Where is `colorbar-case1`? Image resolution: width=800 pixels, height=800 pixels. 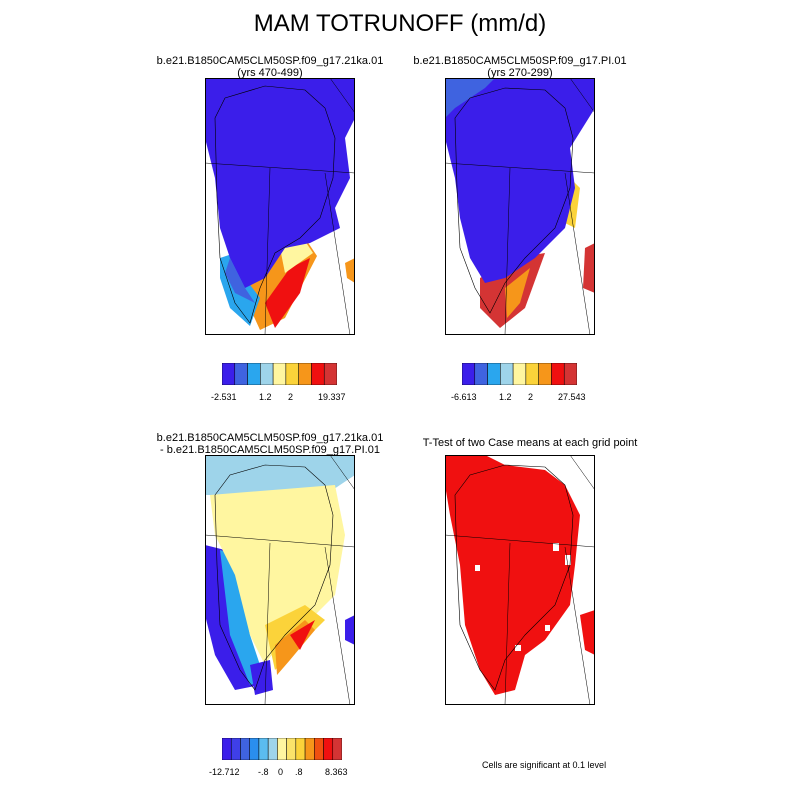 colorbar-case1 is located at coordinates (279, 374).